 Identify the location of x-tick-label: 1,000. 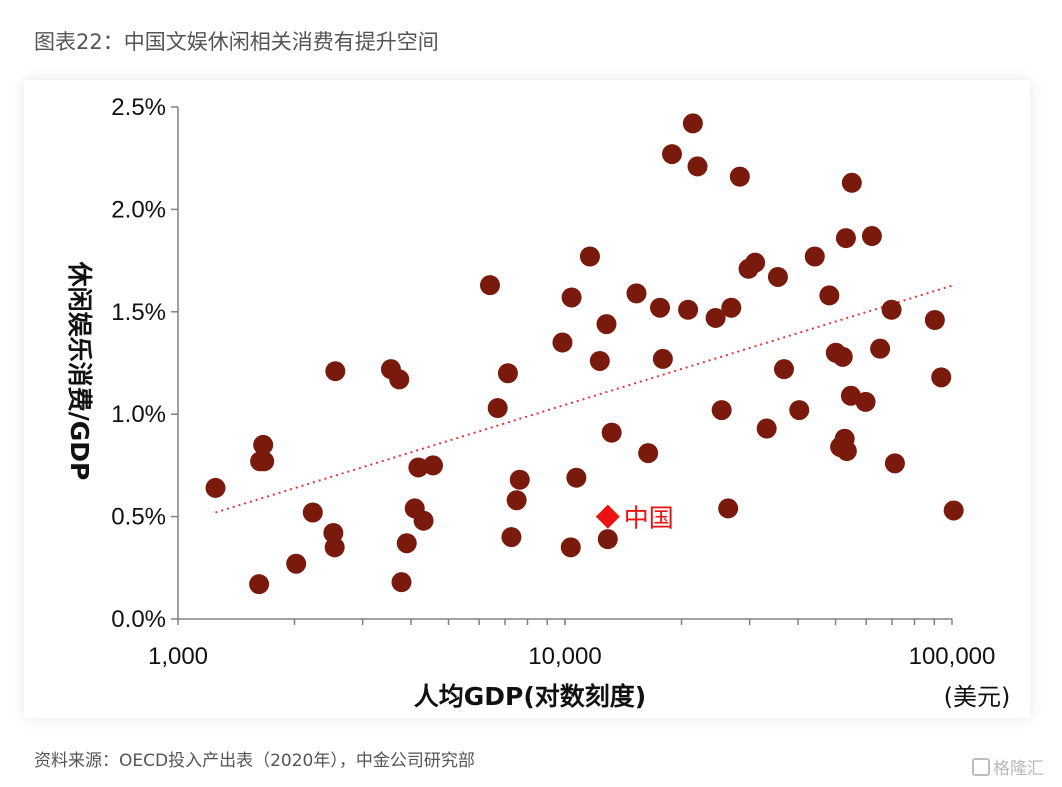
(178, 656).